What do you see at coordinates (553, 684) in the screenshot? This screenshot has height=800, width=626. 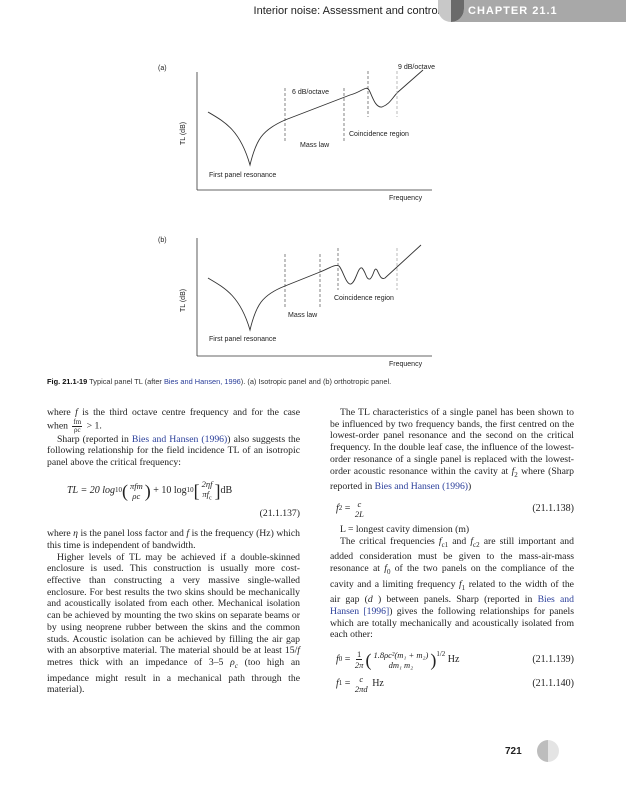 I see `equation-number: (21.1.140)` at bounding box center [553, 684].